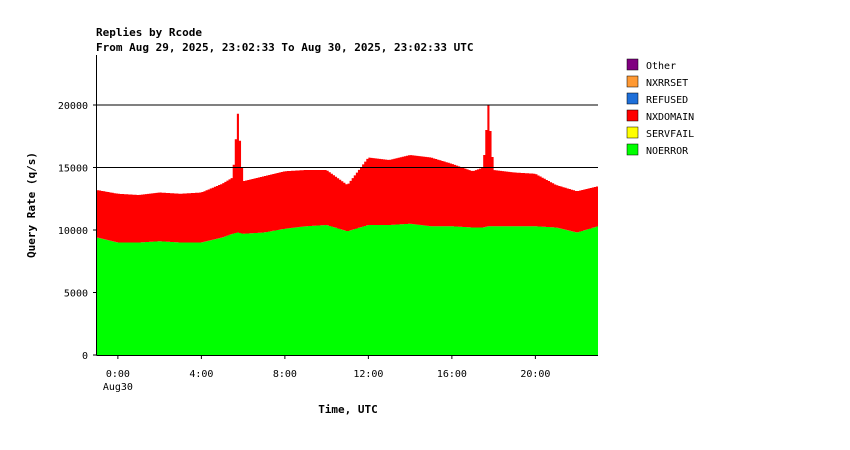 The width and height of the screenshot is (850, 450). I want to click on y-axis-ticks: 0 5000 10000 15000 20000, so click(77, 231).